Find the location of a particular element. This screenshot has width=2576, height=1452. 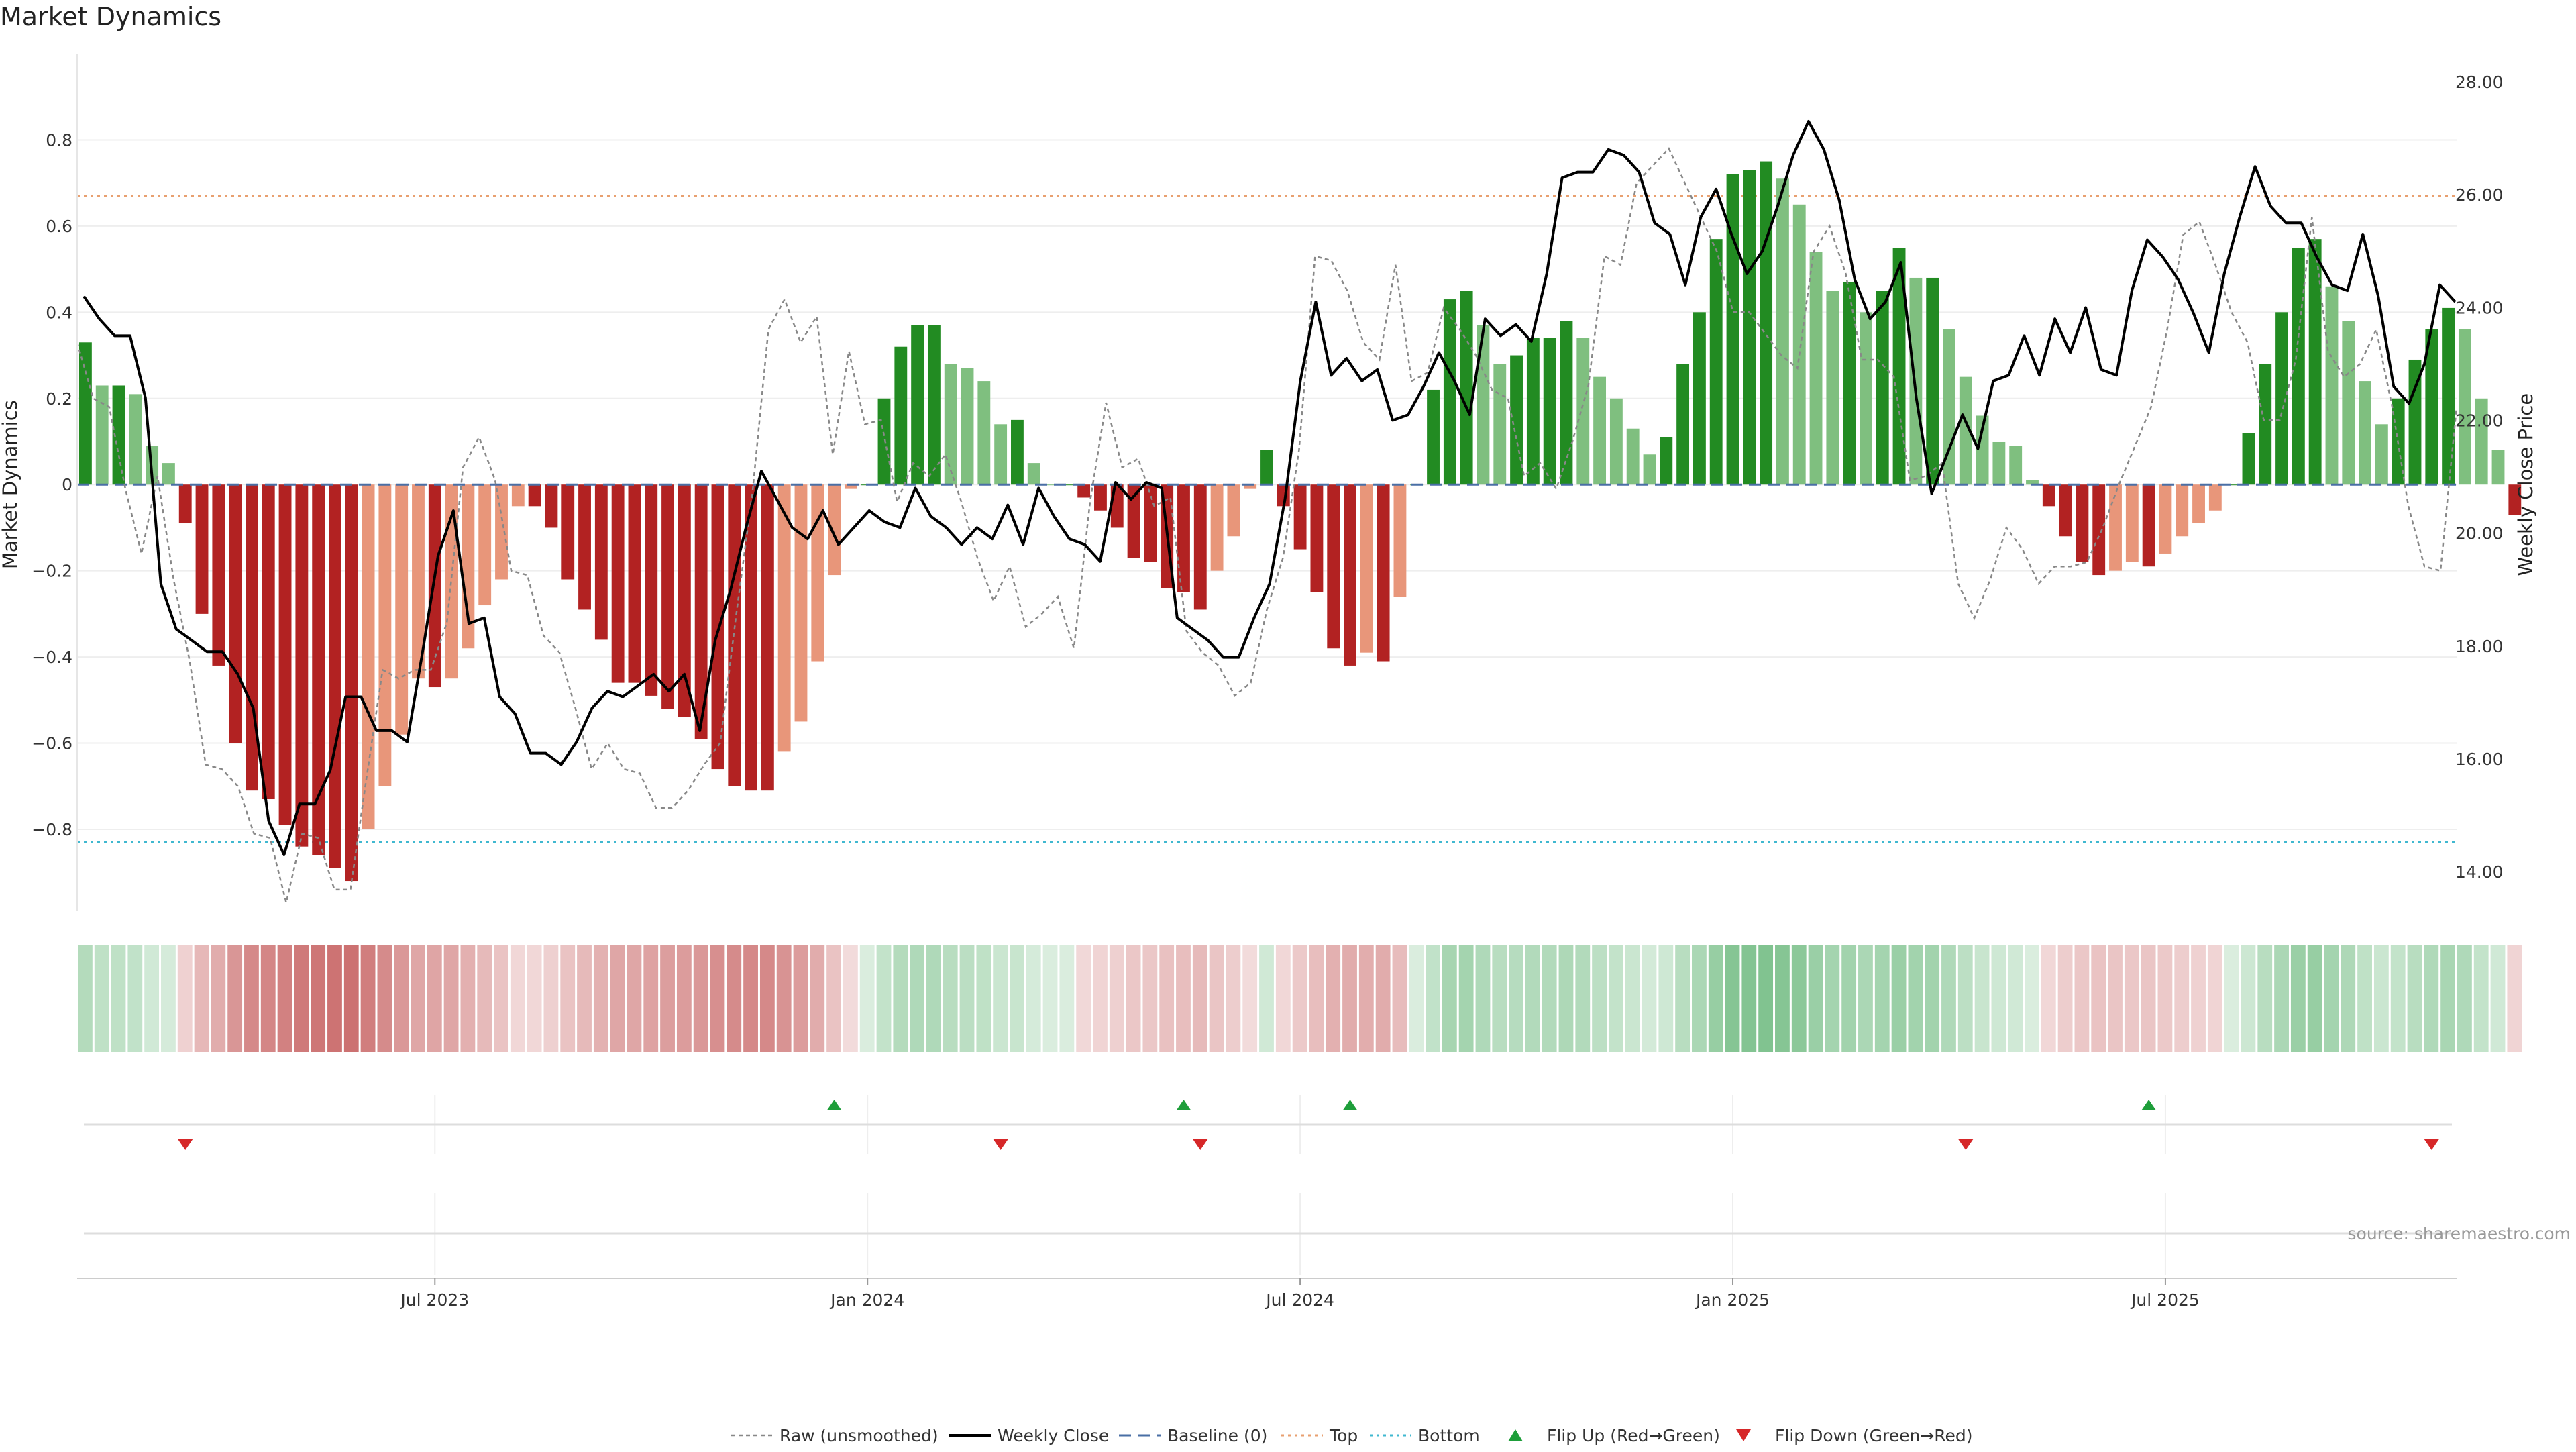

y-tick-label: 0 is located at coordinates (67, 485).